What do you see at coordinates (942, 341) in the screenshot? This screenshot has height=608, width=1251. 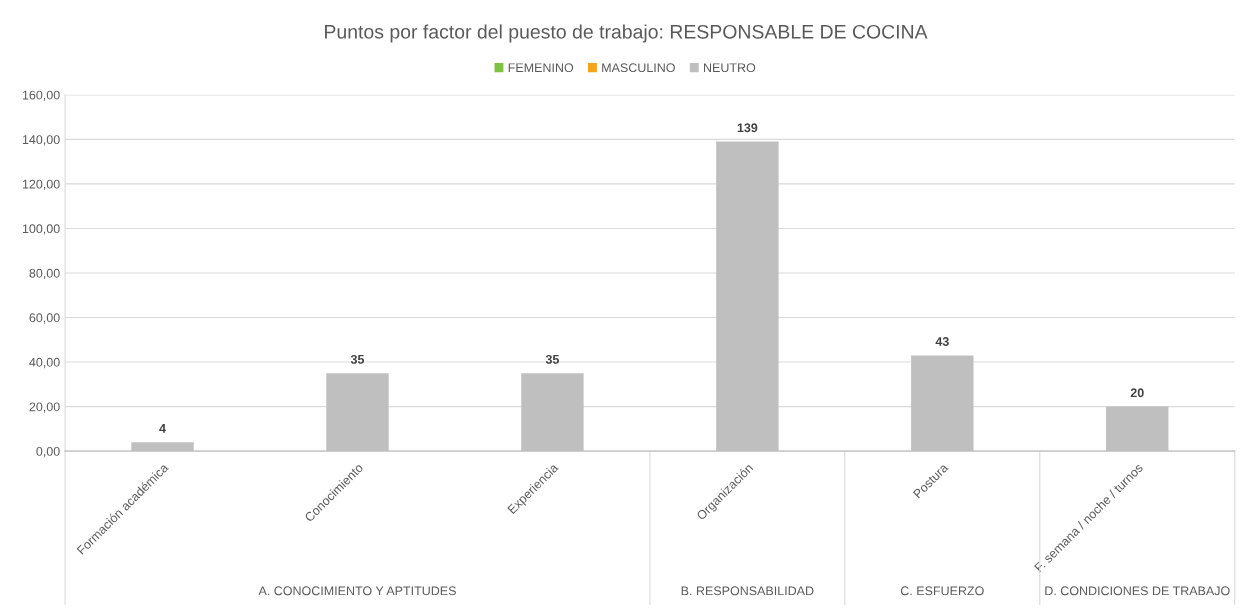 I see `data-label: 43` at bounding box center [942, 341].